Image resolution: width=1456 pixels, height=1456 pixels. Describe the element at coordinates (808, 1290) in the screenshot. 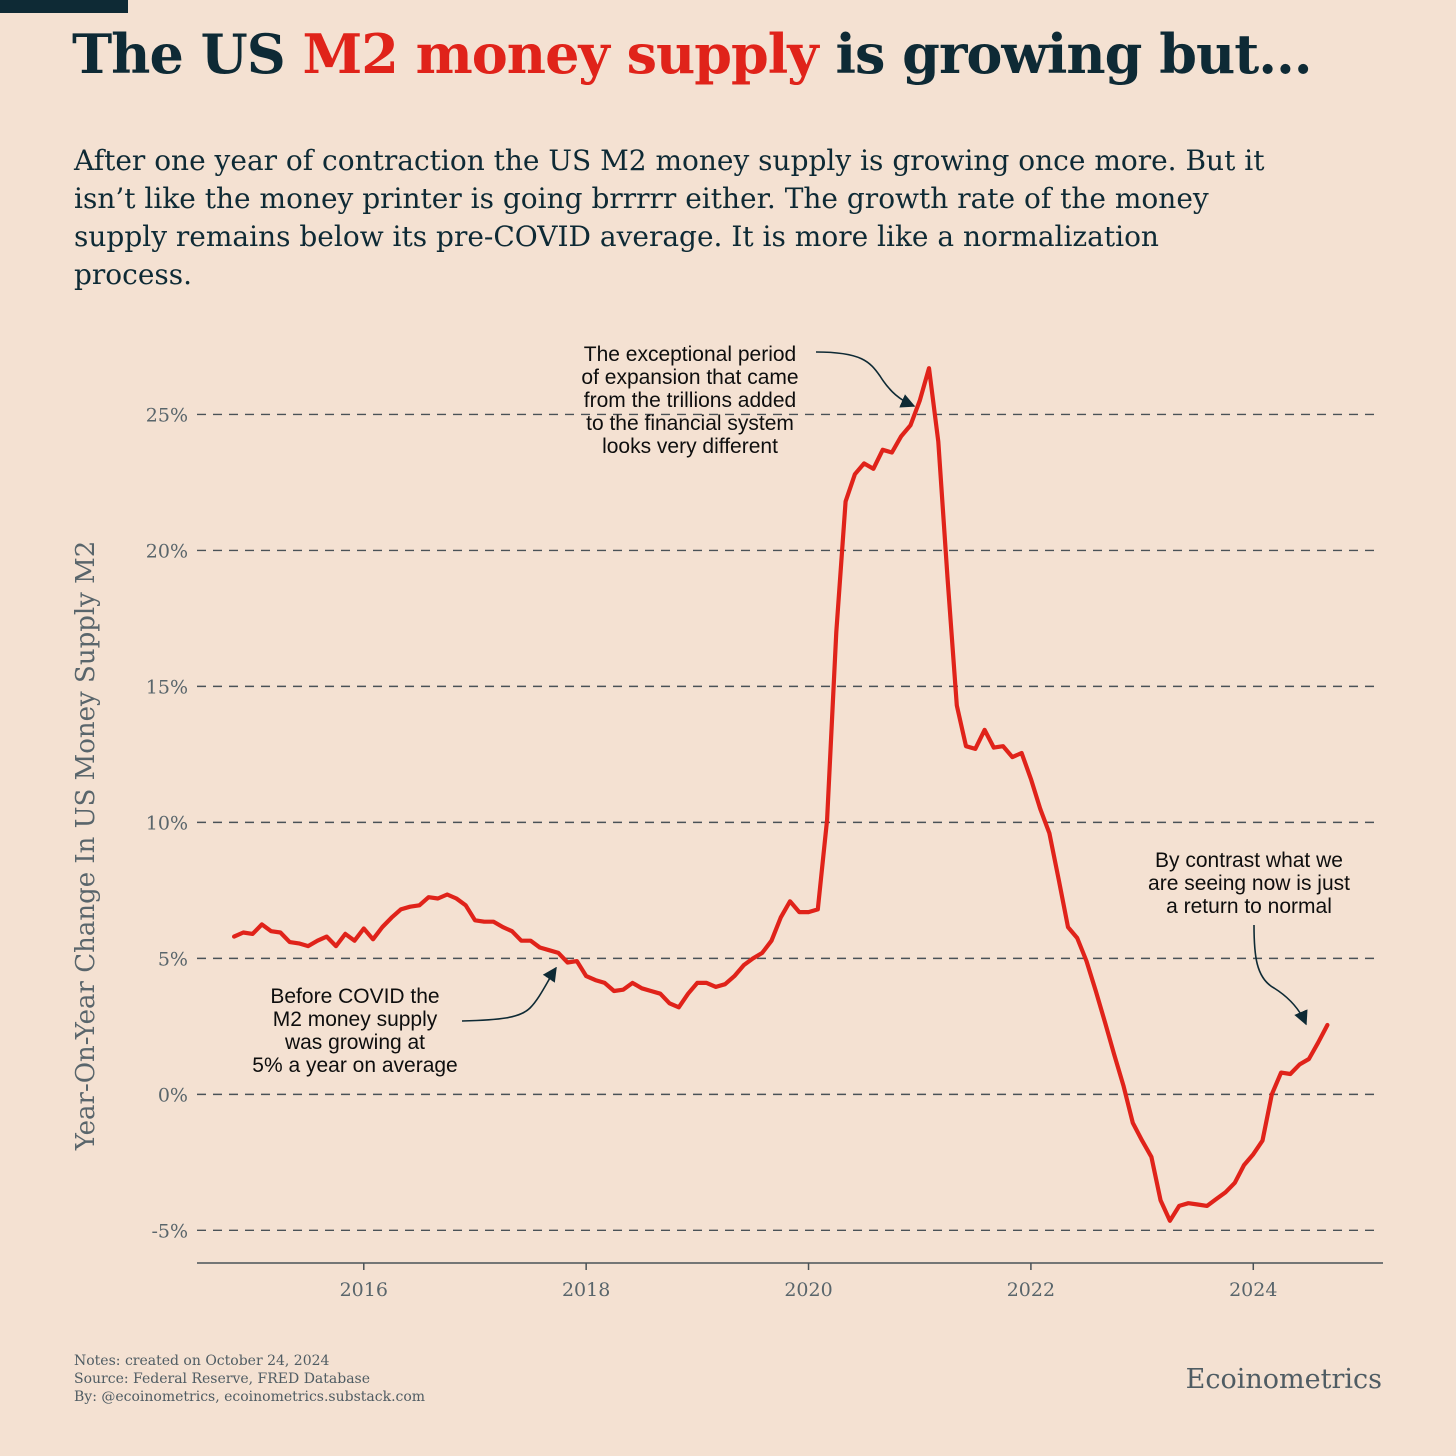

I see `x-tick-label: 2020` at that location.